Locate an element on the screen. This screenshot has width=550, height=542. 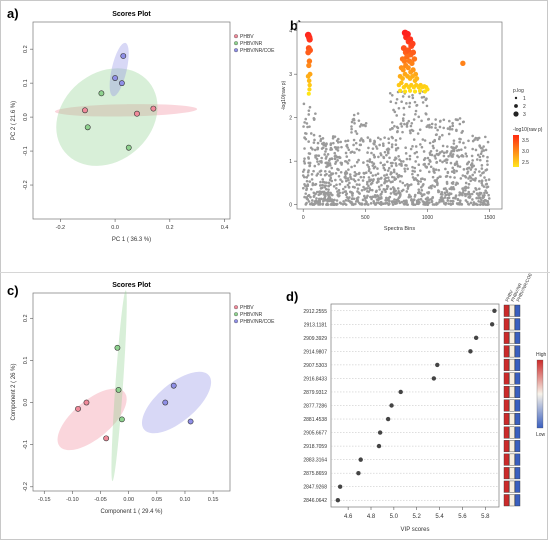
score-point-phbv_nr_coe is located at coordinates (123, 56).